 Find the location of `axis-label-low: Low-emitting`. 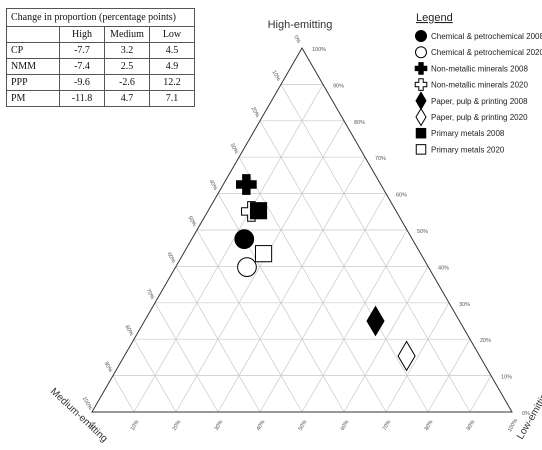

axis-label-low: Low-emitting is located at coordinates (528, 414).